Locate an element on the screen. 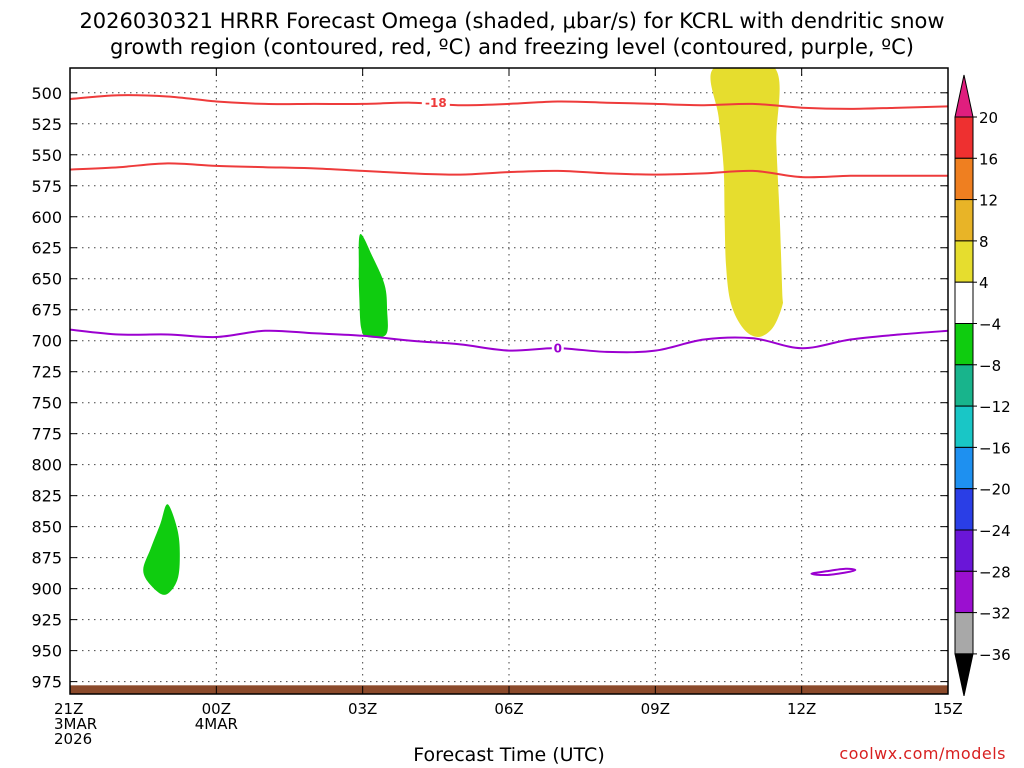 The height and width of the screenshot is (768, 1024). colorbar: 20 16 12 8 4 −4 −8 −12 −16 −20 −24 −28 −32 −36 is located at coordinates (982, 385).